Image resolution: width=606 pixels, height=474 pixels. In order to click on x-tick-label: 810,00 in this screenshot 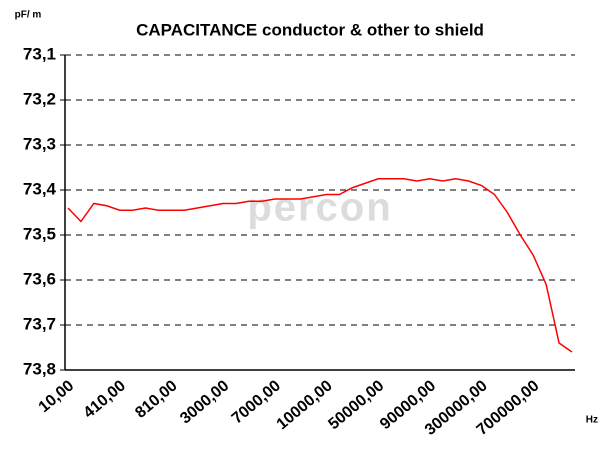, I will do `click(156, 399)`.